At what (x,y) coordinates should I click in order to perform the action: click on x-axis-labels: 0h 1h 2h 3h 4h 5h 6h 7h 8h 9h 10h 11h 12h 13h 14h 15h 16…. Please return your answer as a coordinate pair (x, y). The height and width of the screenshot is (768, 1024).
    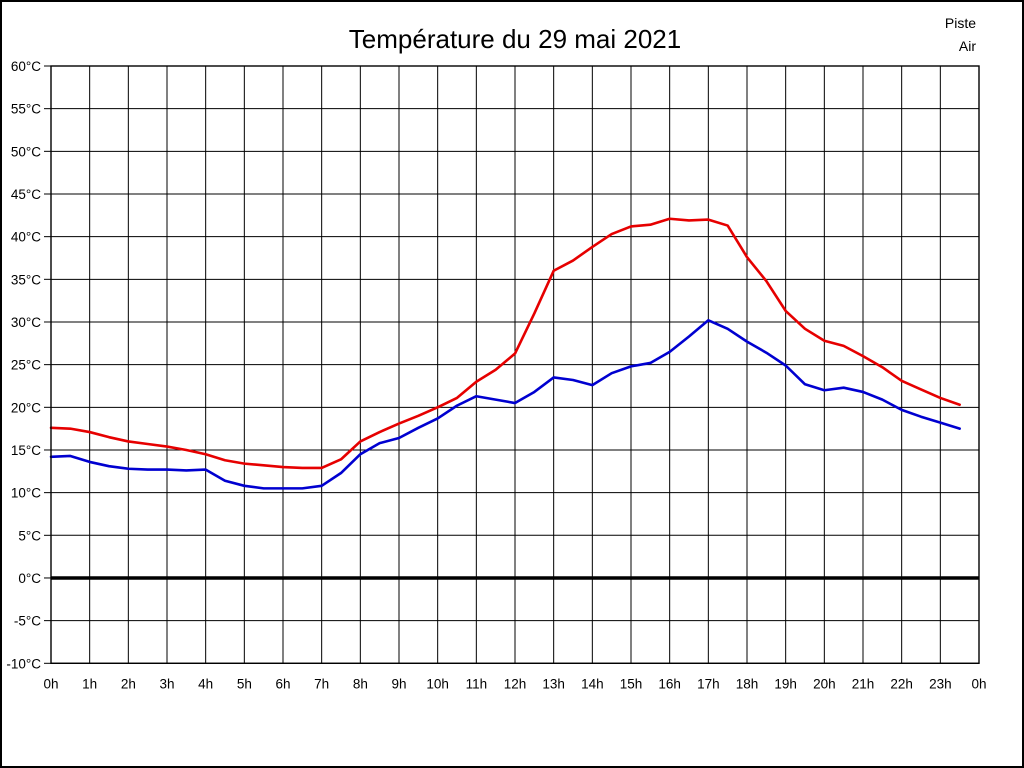
    Looking at the image, I should click on (514, 683).